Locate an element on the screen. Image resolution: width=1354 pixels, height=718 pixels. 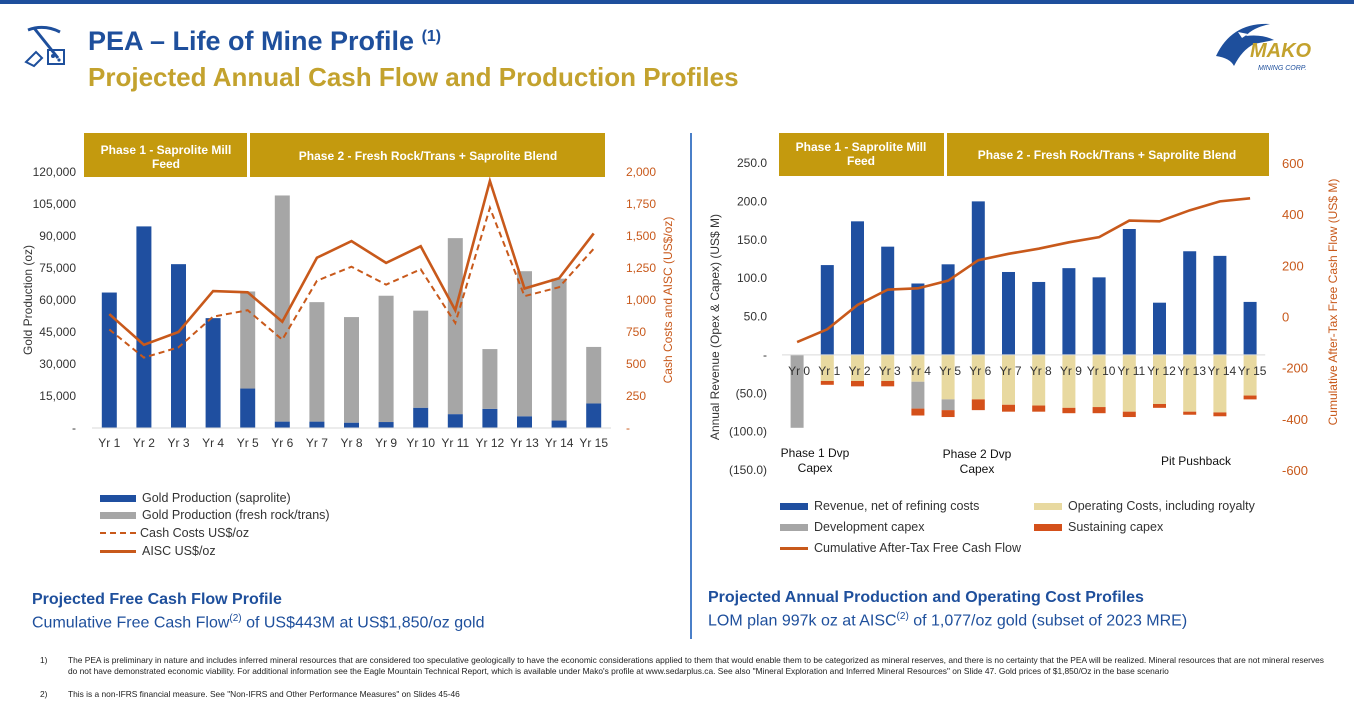
x-tick-label: Yr 7 is located at coordinates (1010, 371).